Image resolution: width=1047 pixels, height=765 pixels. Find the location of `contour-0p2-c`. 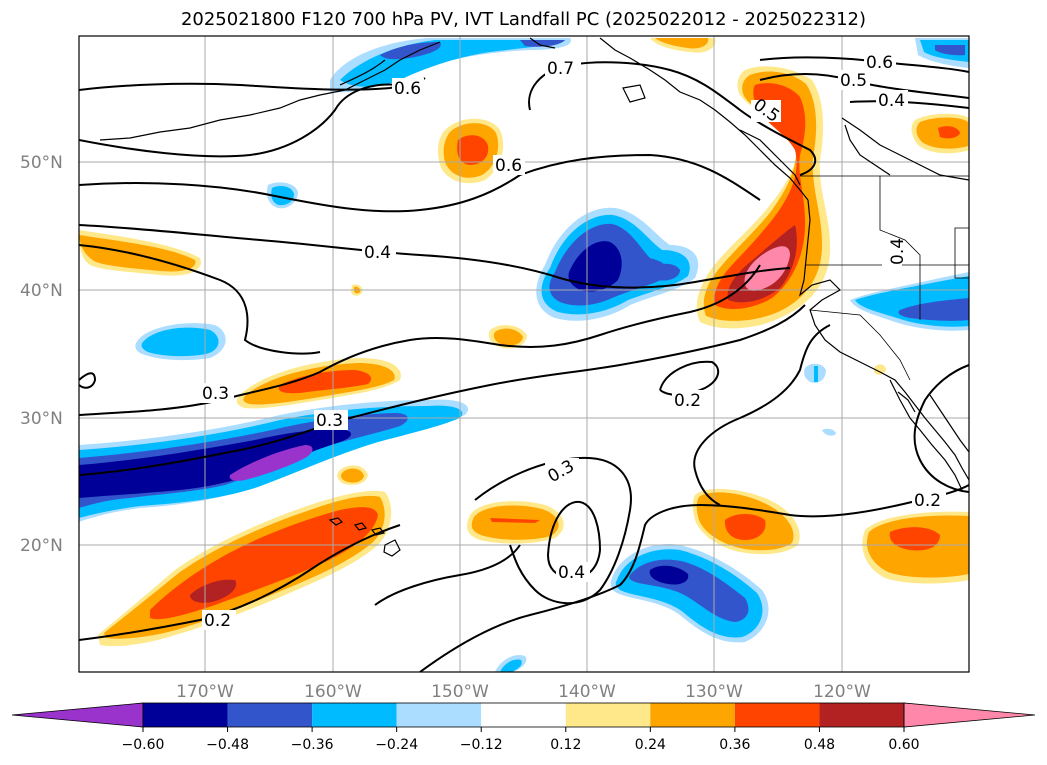

contour-0p2-c is located at coordinates (240, 582).